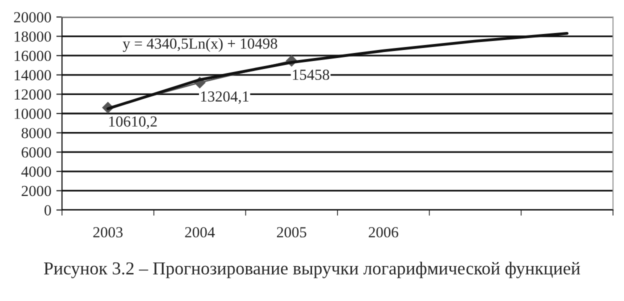 The height and width of the screenshot is (301, 624). What do you see at coordinates (32, 36) in the screenshot?
I see `y-tick-label: 18000` at bounding box center [32, 36].